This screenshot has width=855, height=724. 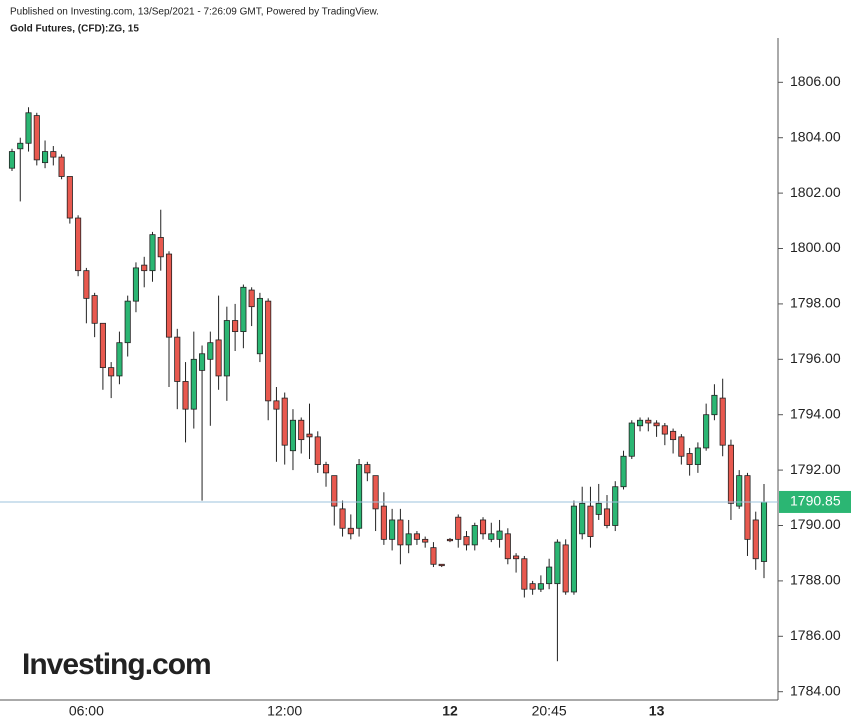 I want to click on y-tick-label: 1800.00, so click(x=815, y=247).